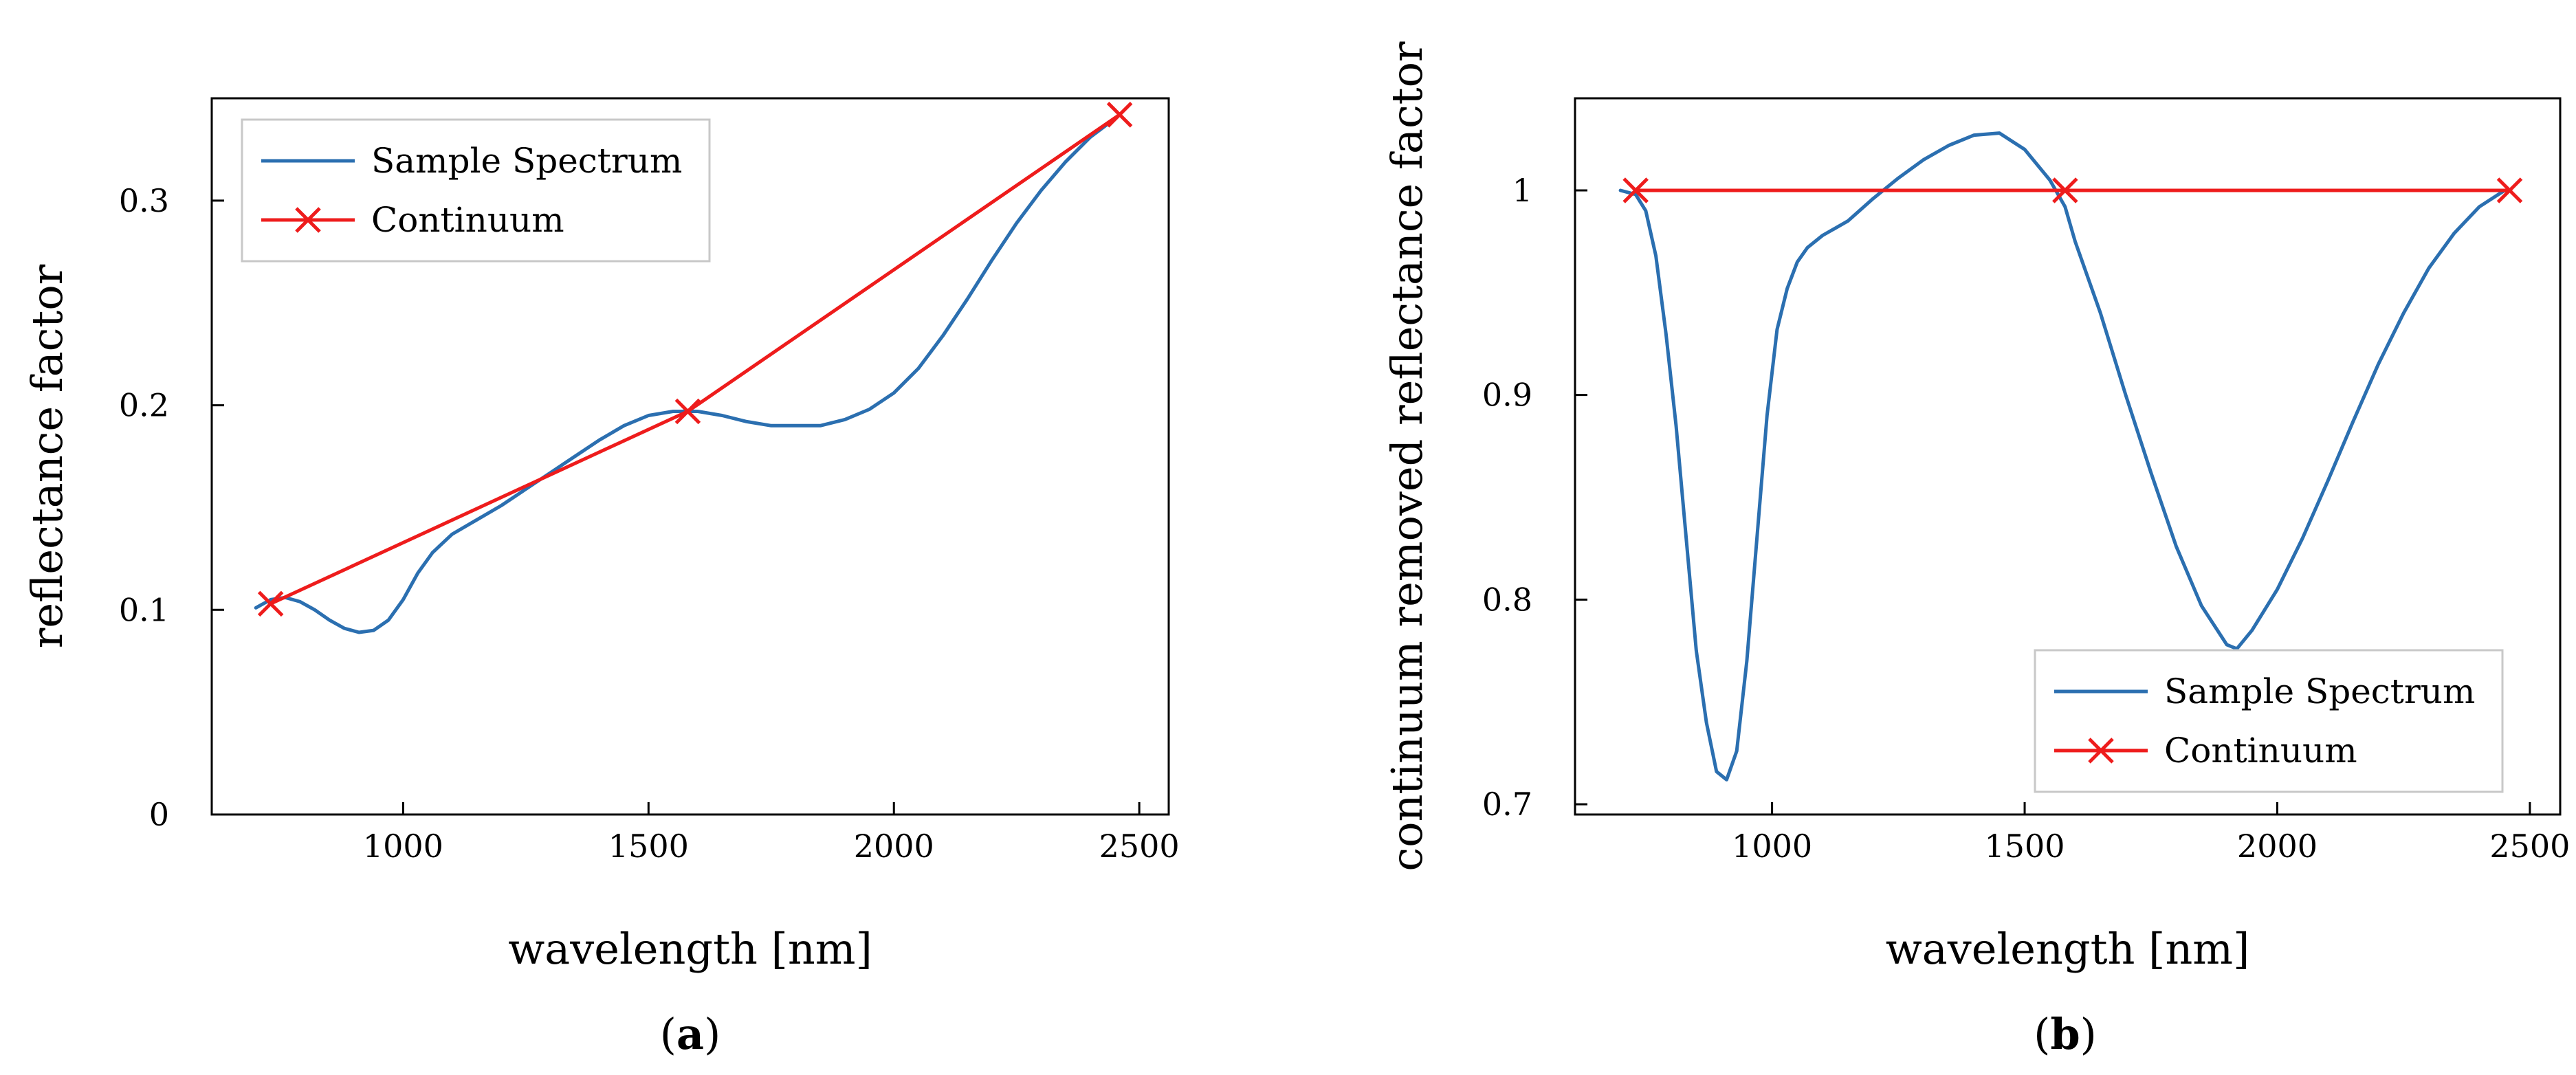 The height and width of the screenshot is (1075, 2576). What do you see at coordinates (1522, 190) in the screenshot?
I see `y-tick-label: 1` at bounding box center [1522, 190].